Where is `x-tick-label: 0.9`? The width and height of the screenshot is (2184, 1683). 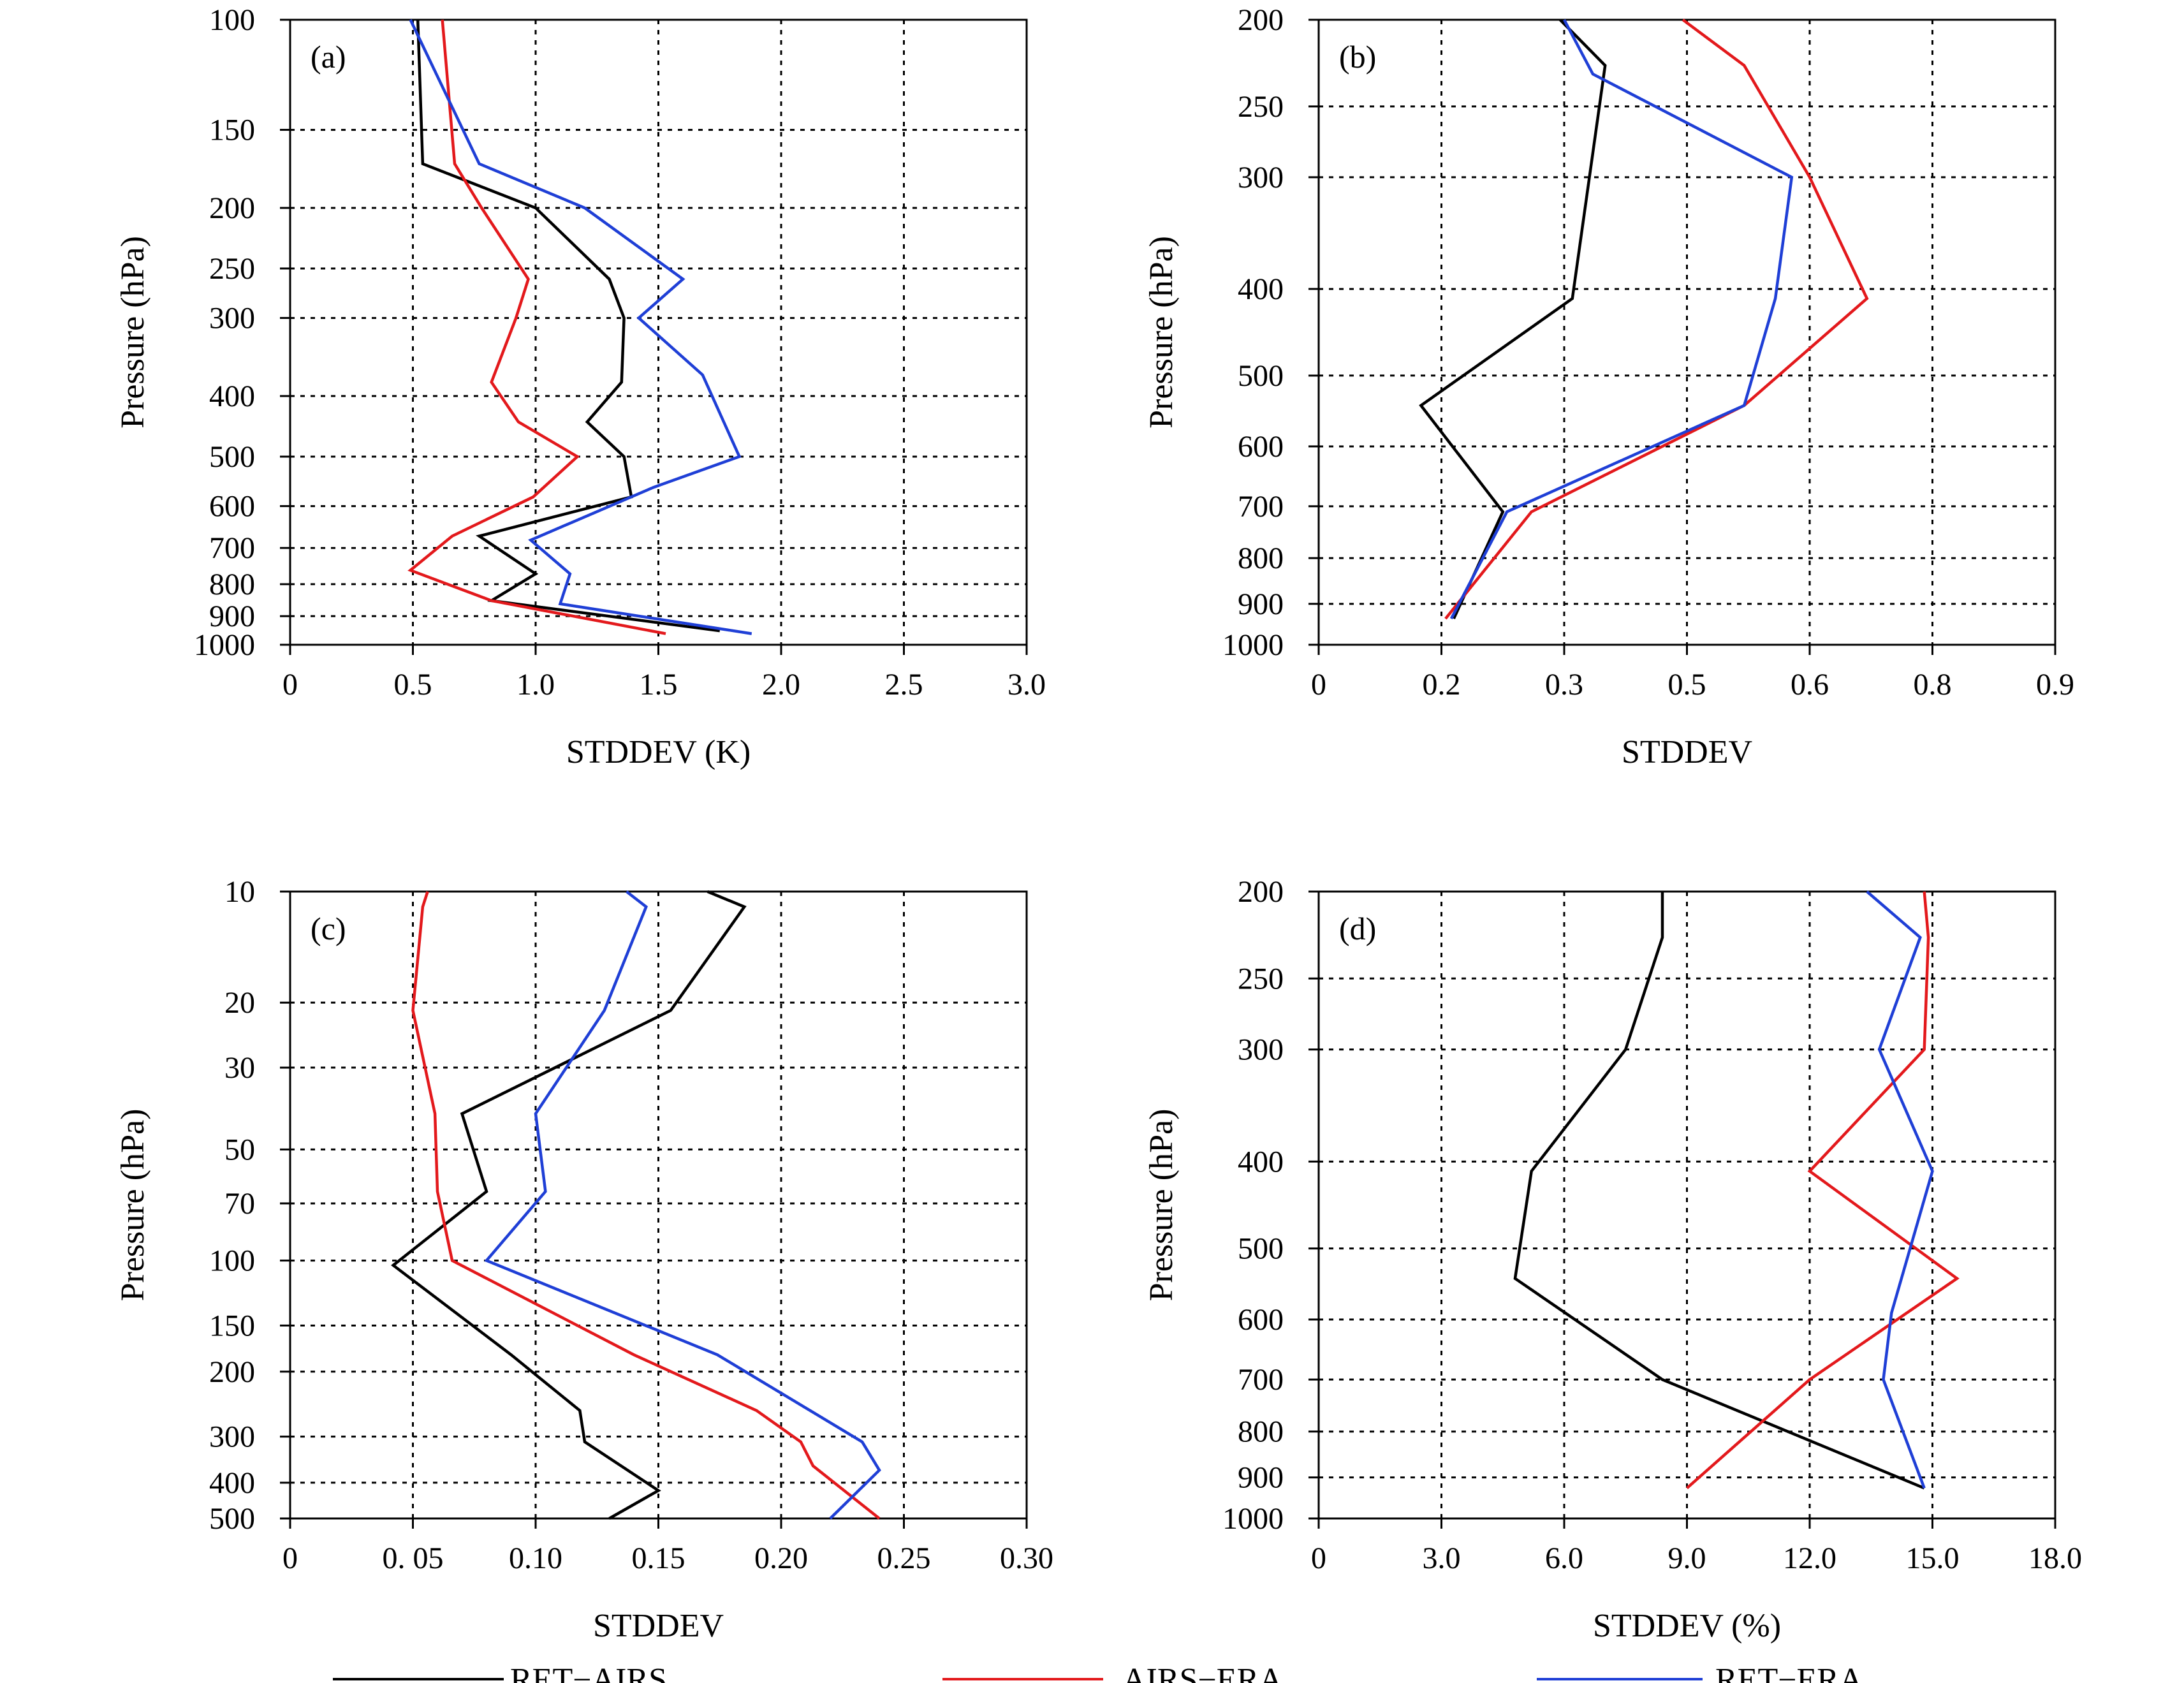 x-tick-label: 0.9 is located at coordinates (2055, 685).